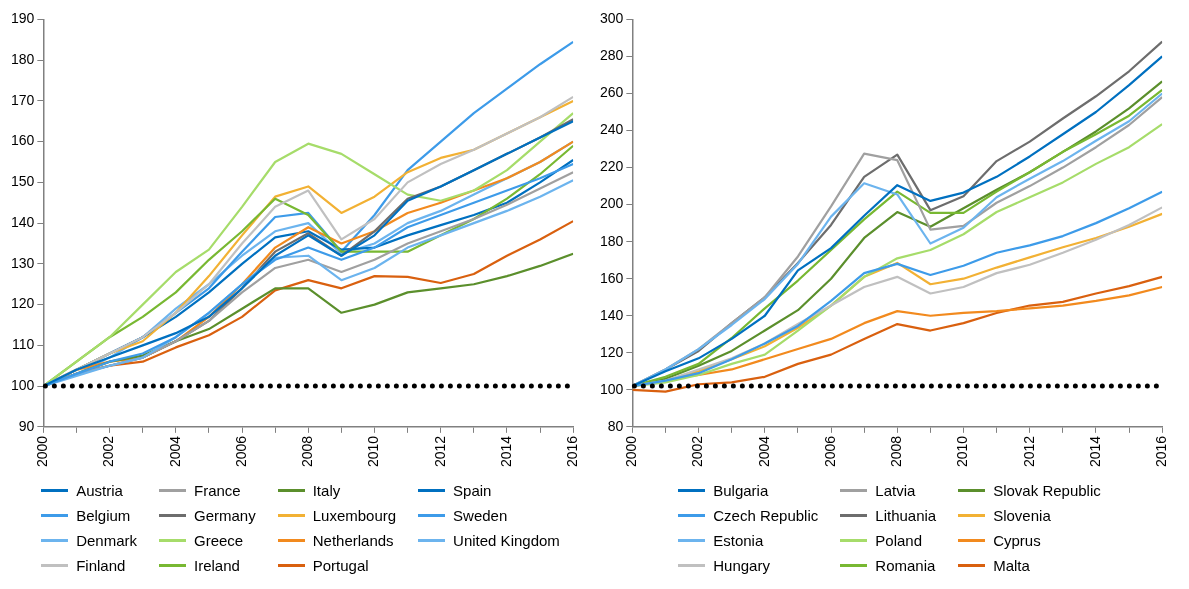  What do you see at coordinates (354, 515) in the screenshot?
I see `legend-label: Luxembourg` at bounding box center [354, 515].